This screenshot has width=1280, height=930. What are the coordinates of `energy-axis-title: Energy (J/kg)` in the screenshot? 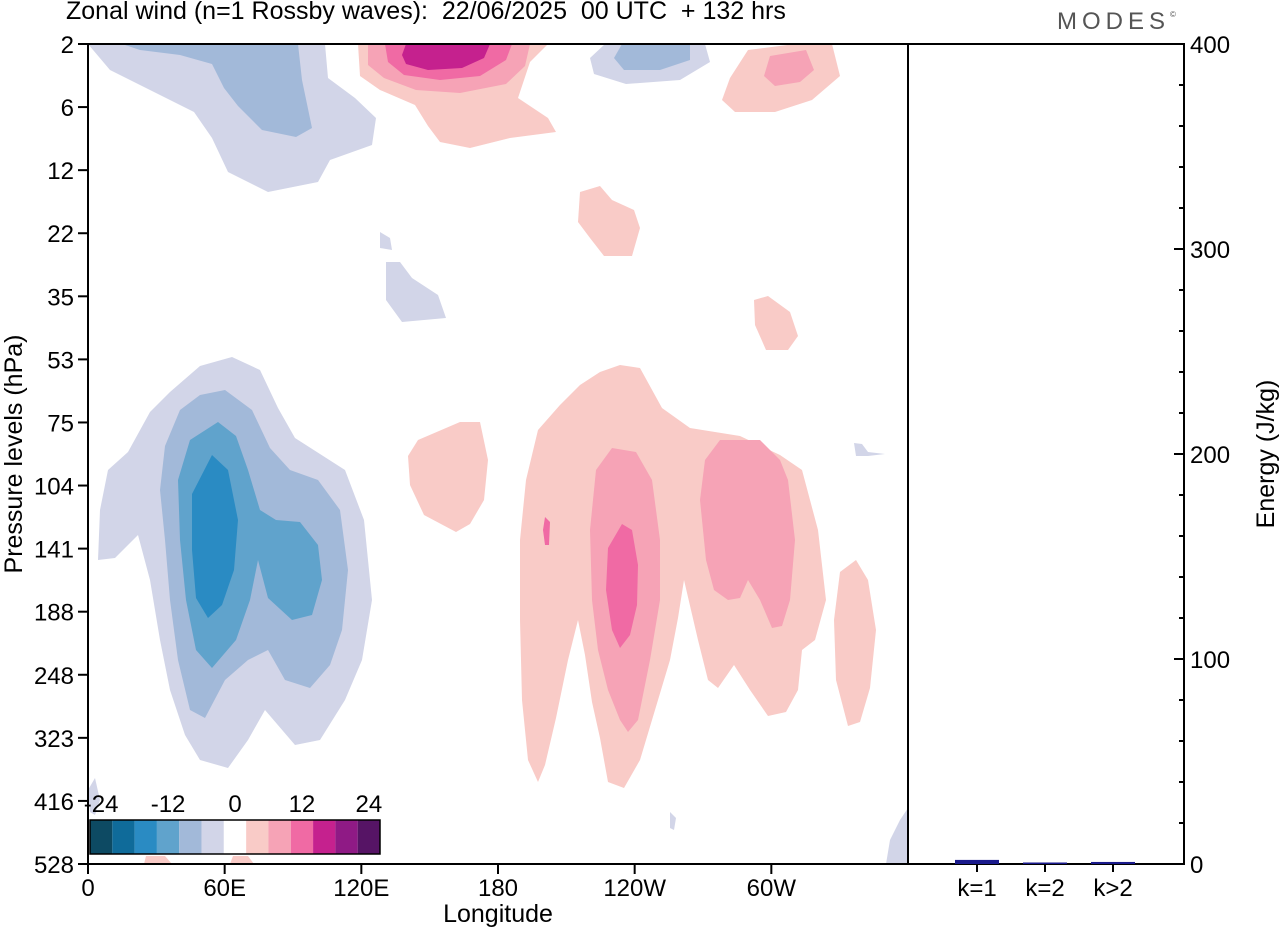 It's located at (1266, 454).